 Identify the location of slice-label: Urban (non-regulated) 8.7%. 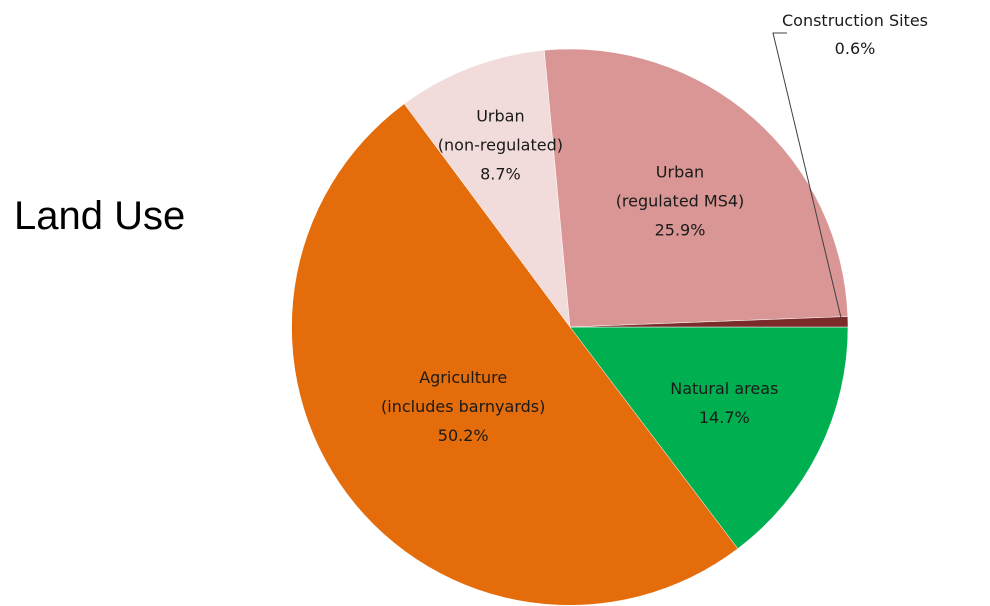
(500, 144).